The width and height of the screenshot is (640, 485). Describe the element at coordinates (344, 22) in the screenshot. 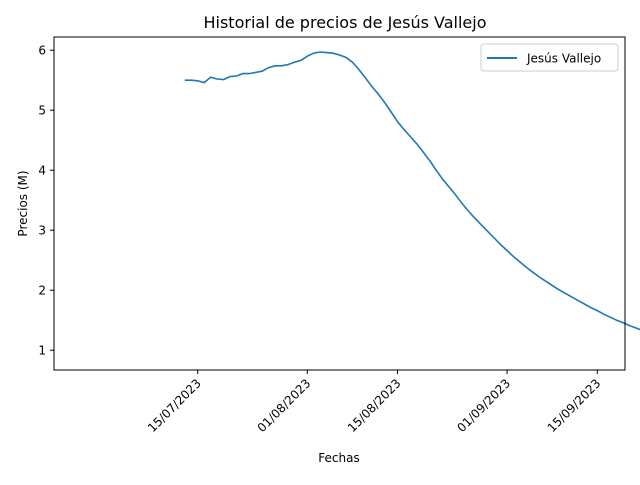

I see `chart-title: Historial de precios de Jesús Vallejo` at that location.